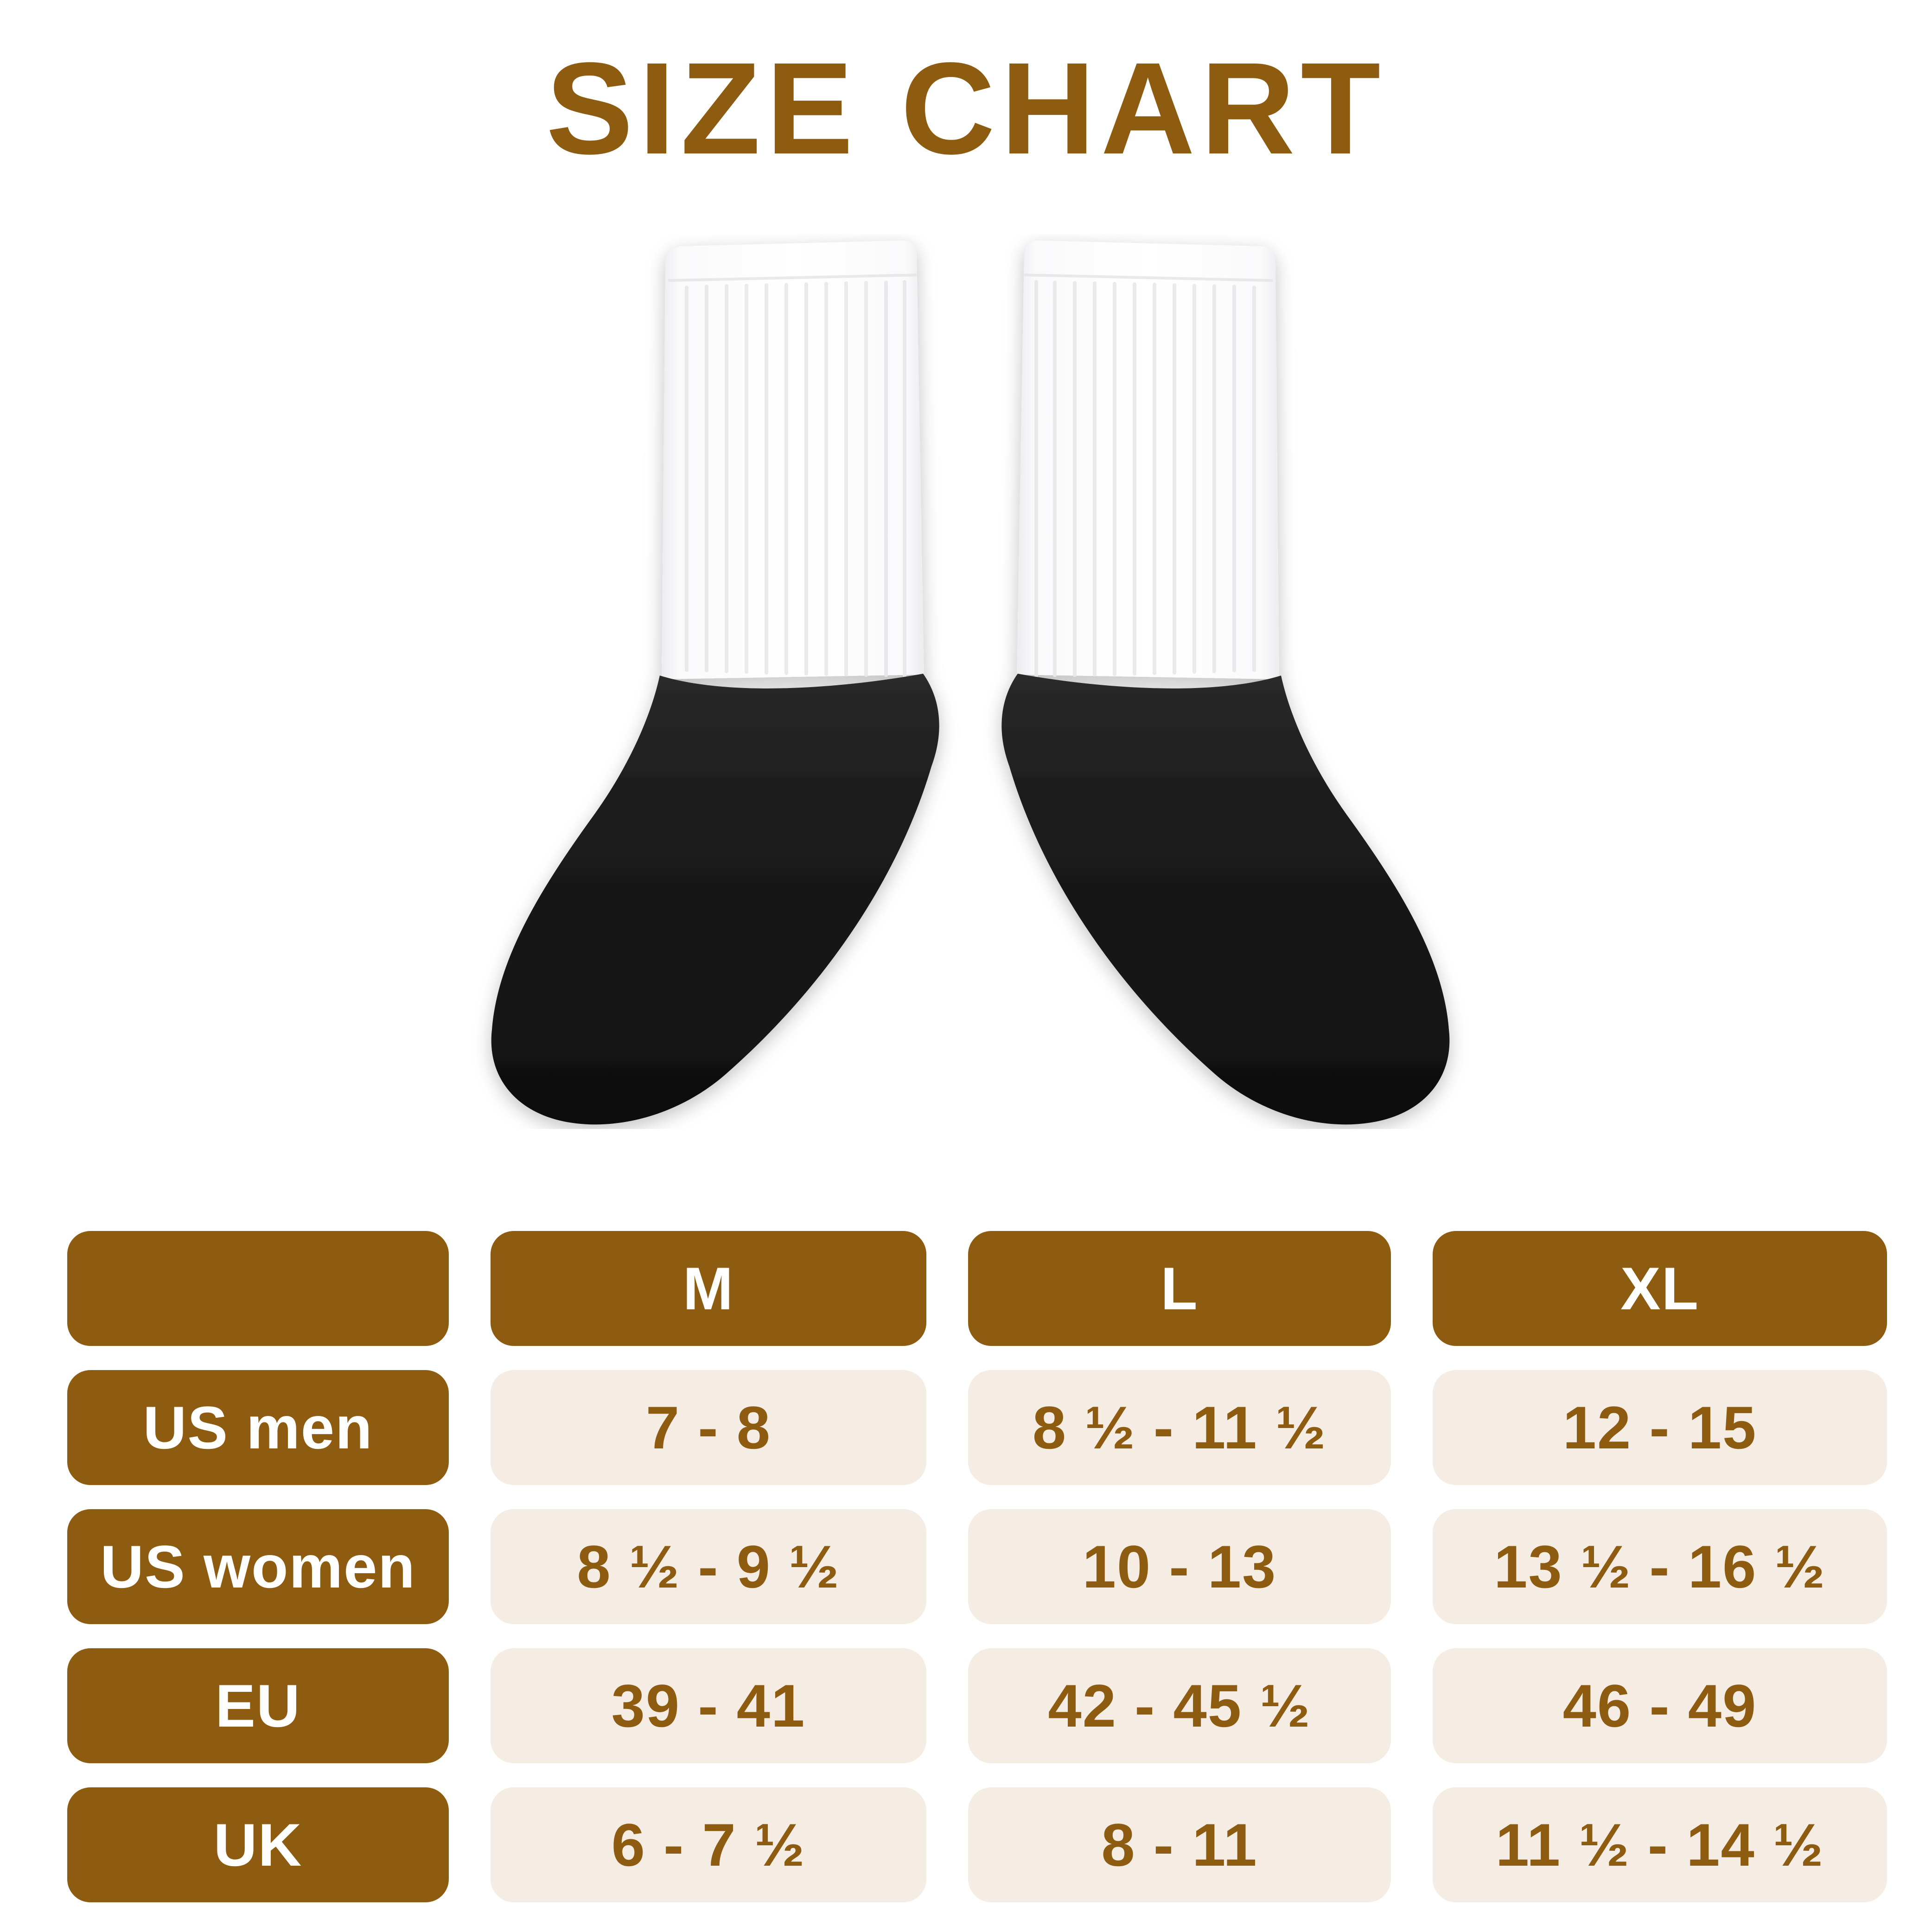  I want to click on size-column-header-l: L, so click(1179, 1289).